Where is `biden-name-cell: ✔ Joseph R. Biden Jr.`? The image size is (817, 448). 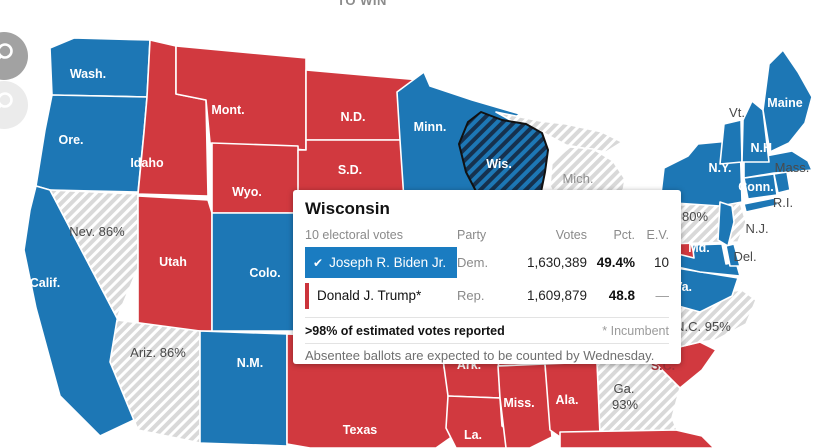 biden-name-cell: ✔ Joseph R. Biden Jr. is located at coordinates (381, 262).